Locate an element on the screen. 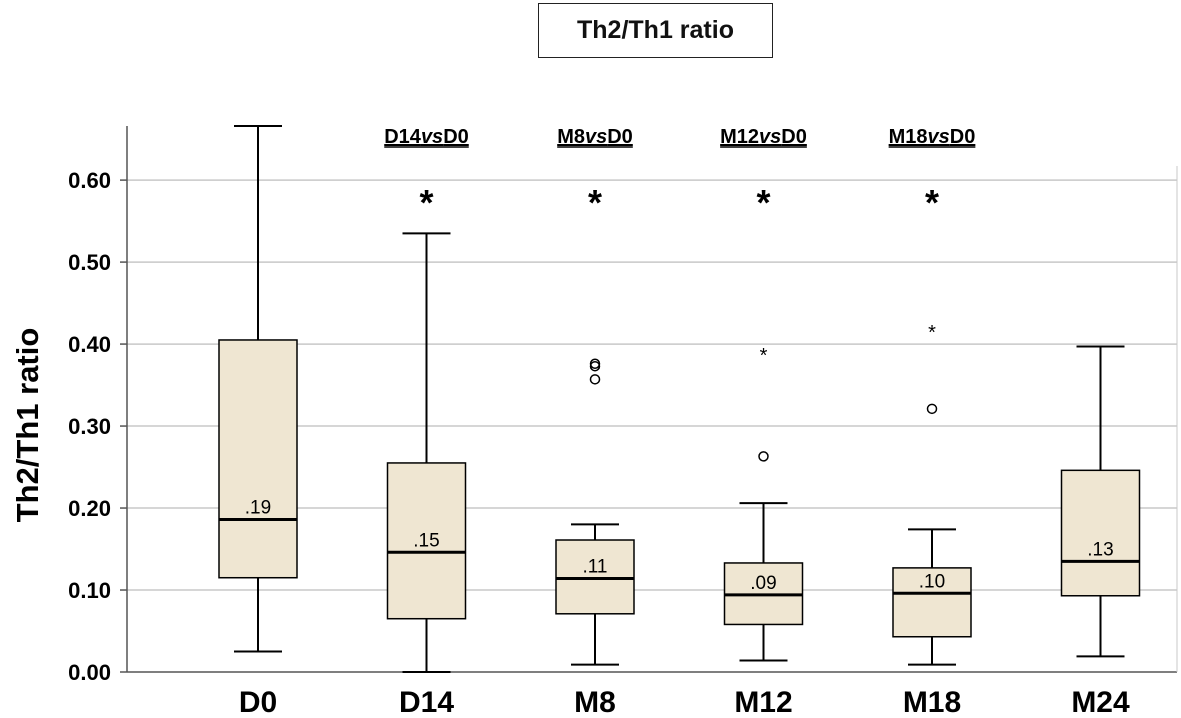 This screenshot has width=1181, height=718. x-tick-label: D0 is located at coordinates (258, 702).